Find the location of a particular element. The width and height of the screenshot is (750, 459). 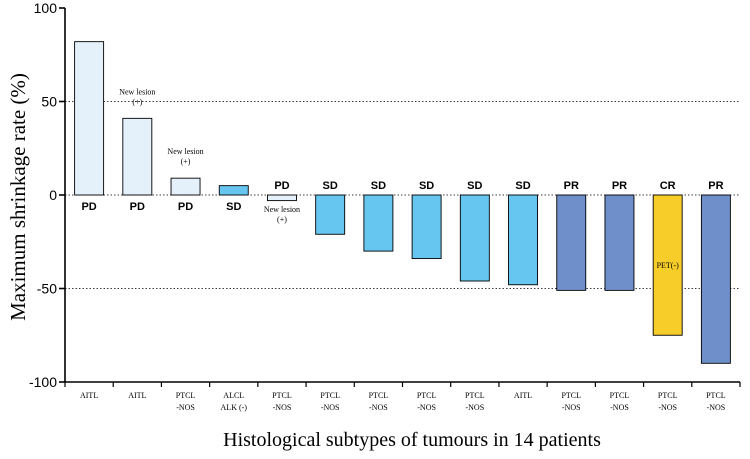

y-tick-label: 50 is located at coordinates (49, 102).